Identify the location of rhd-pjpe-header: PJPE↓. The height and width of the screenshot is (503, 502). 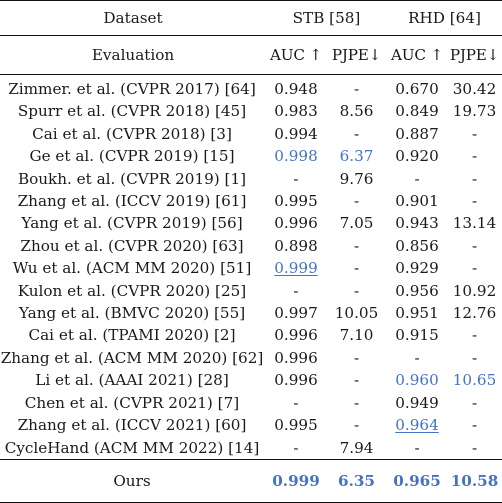
(474, 55).